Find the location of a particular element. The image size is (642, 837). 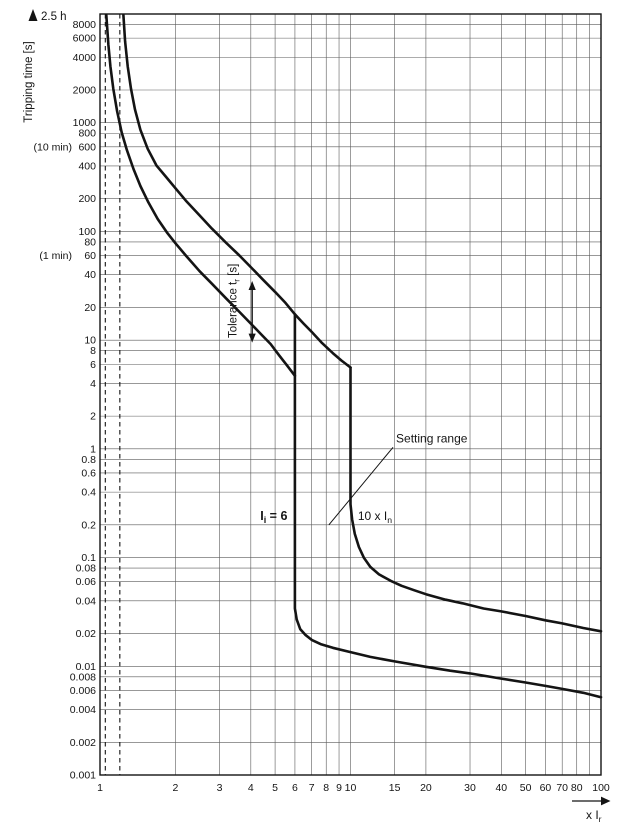

y-tick-label: 8 is located at coordinates (93, 351).